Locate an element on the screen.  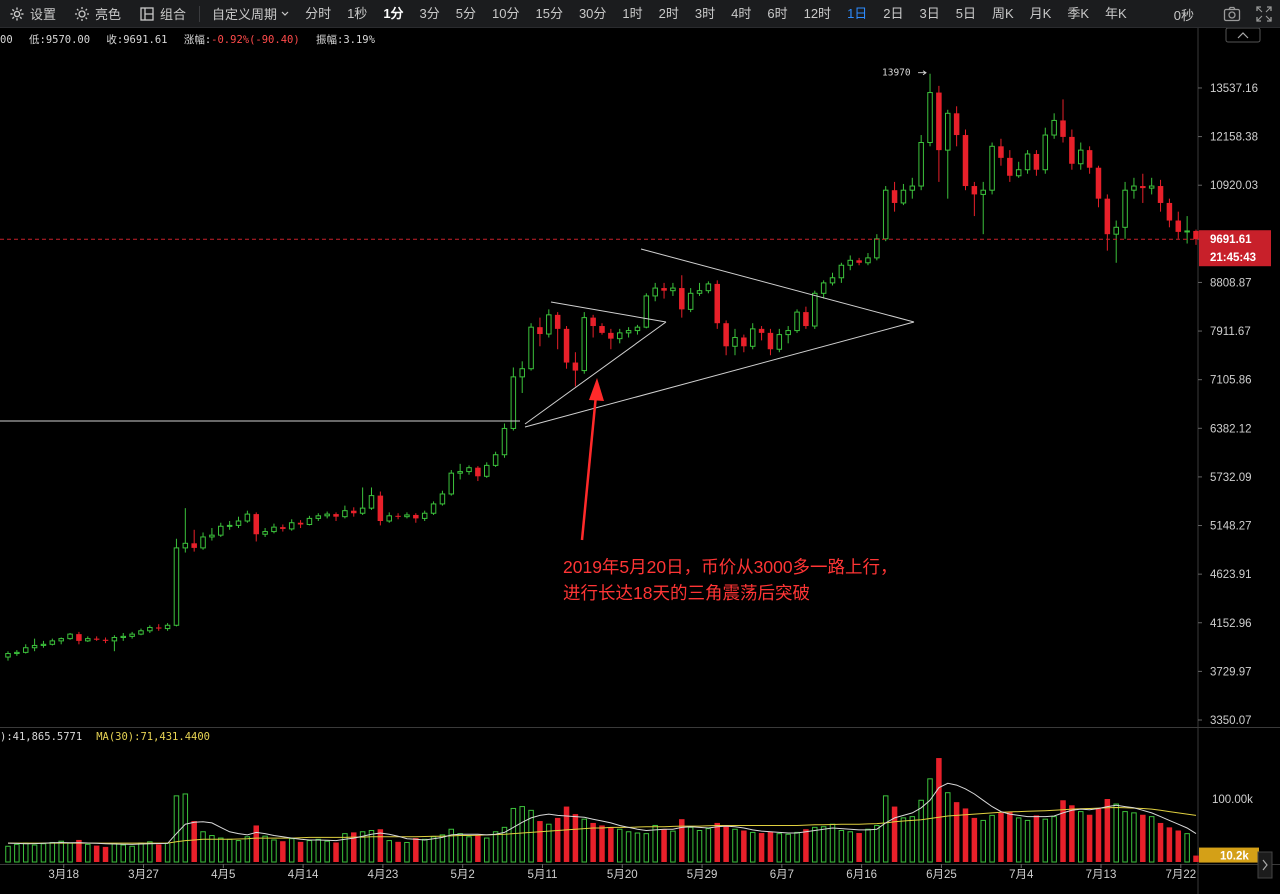
period-tab-8: 1时 is located at coordinates (632, 13).